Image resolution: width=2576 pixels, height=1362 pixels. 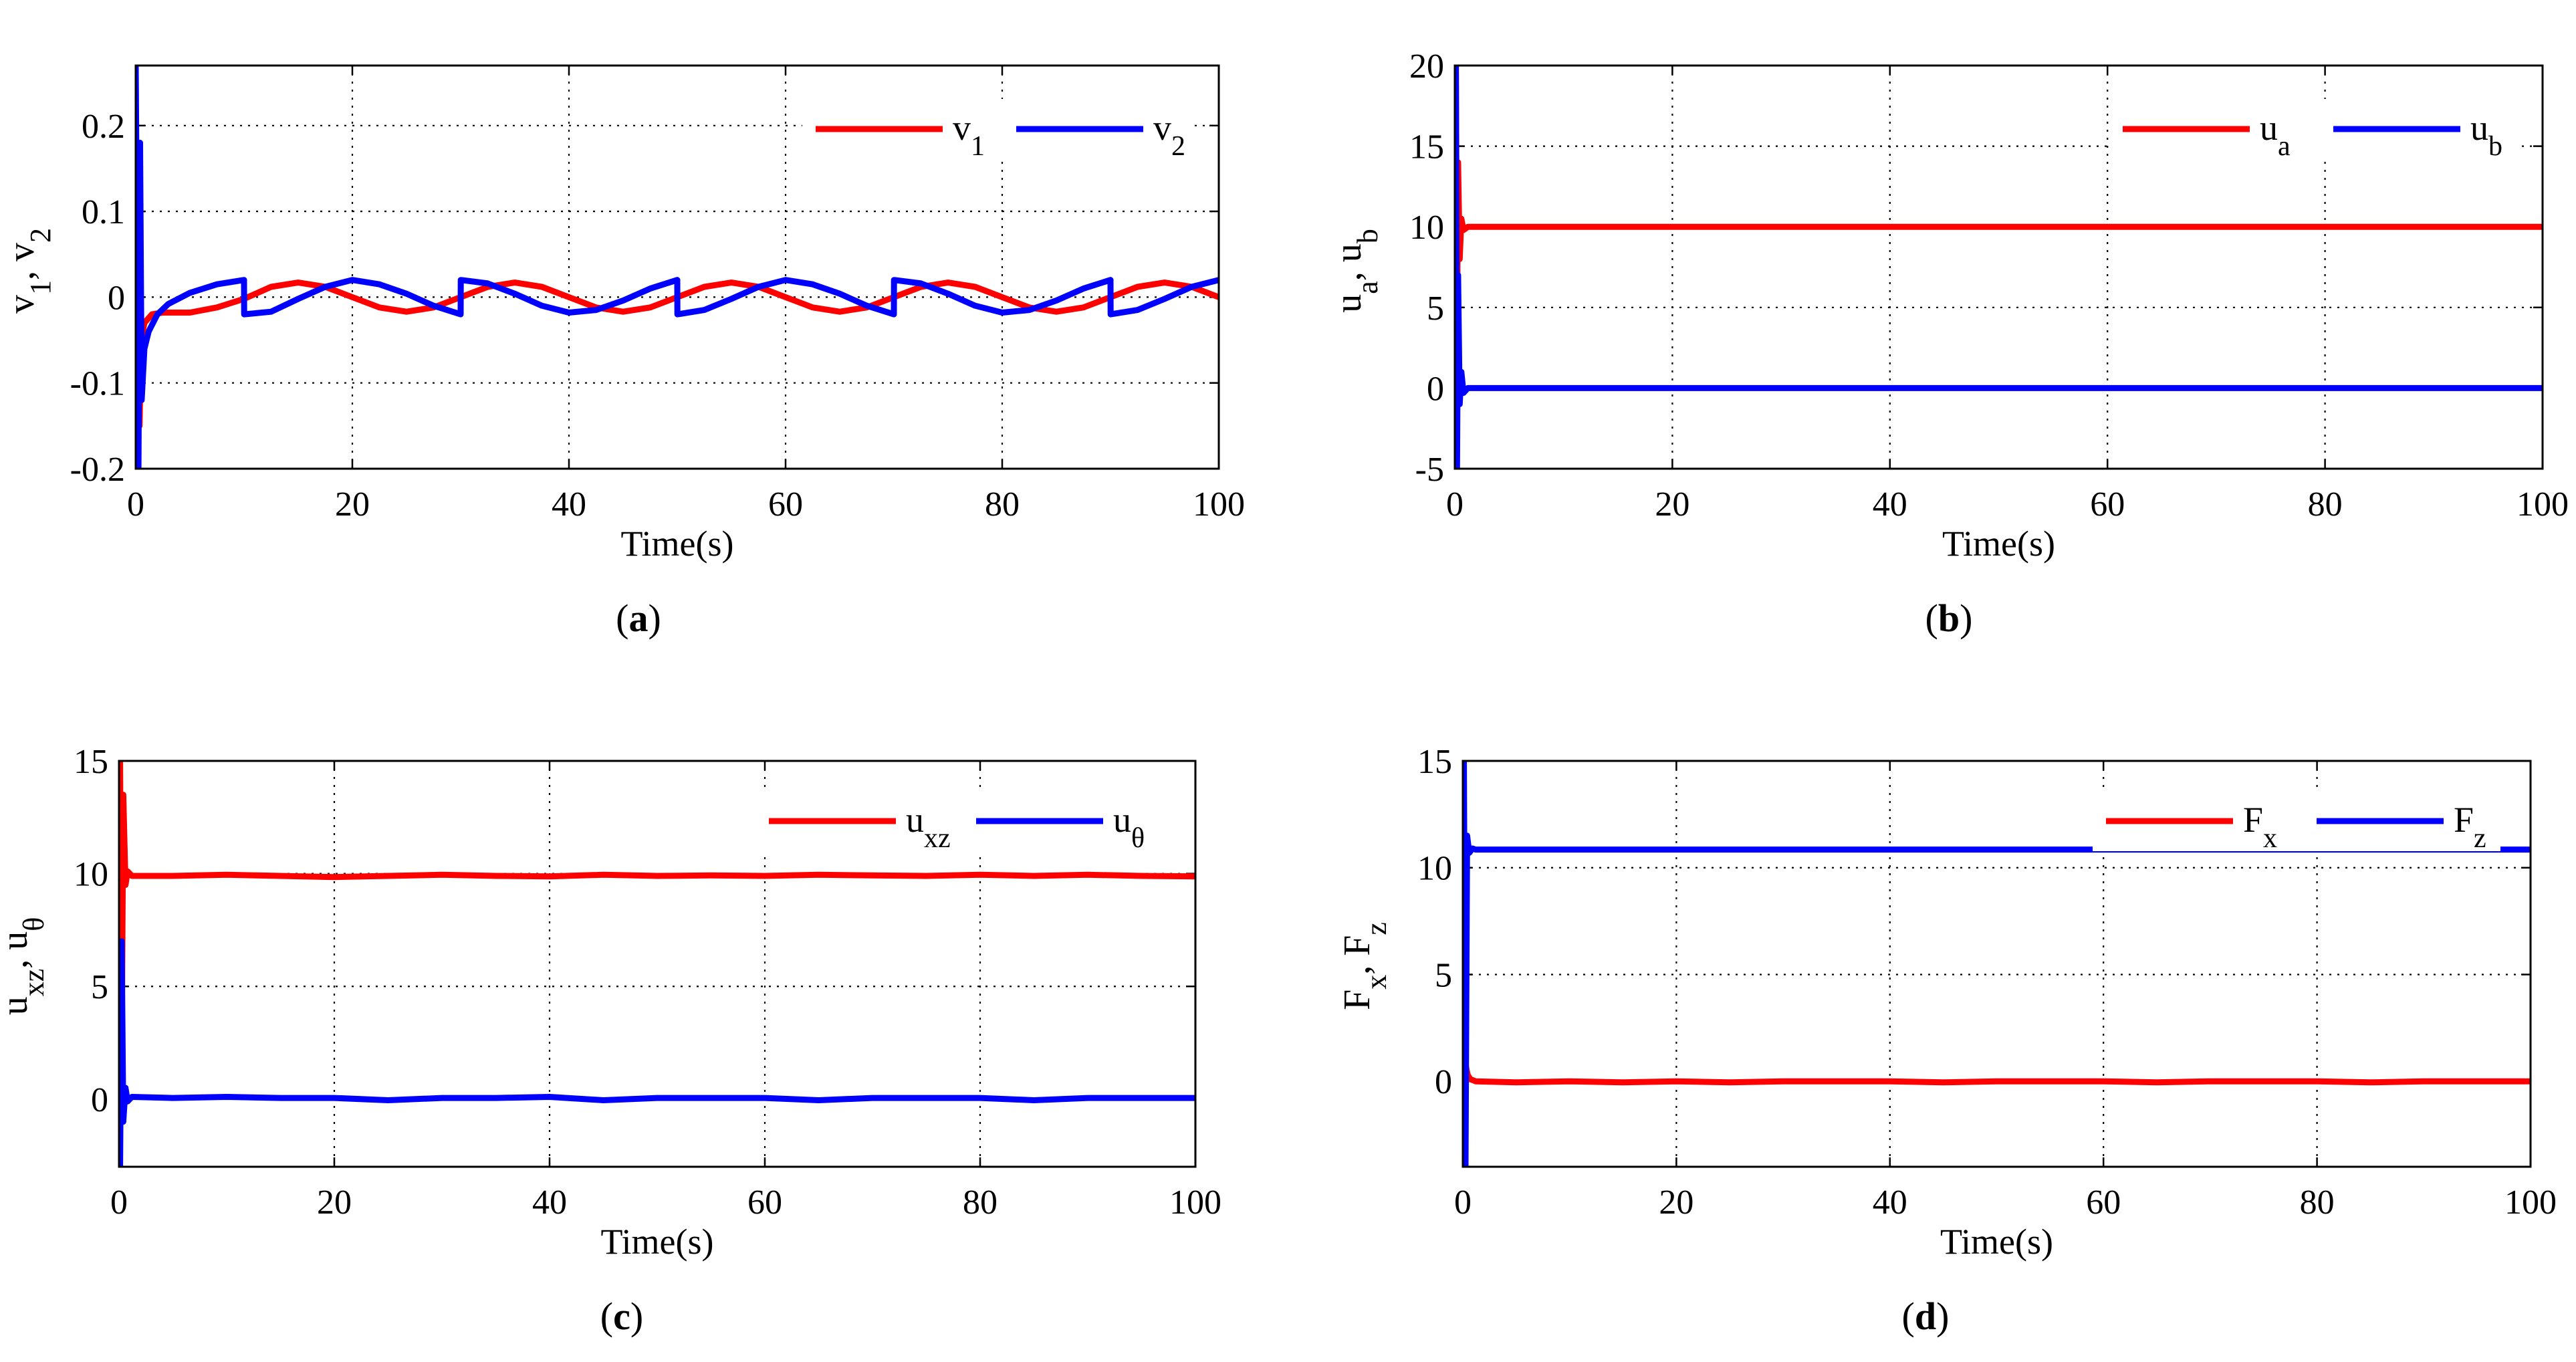 What do you see at coordinates (97, 470) in the screenshot?
I see `y-tick-label: -0.2` at bounding box center [97, 470].